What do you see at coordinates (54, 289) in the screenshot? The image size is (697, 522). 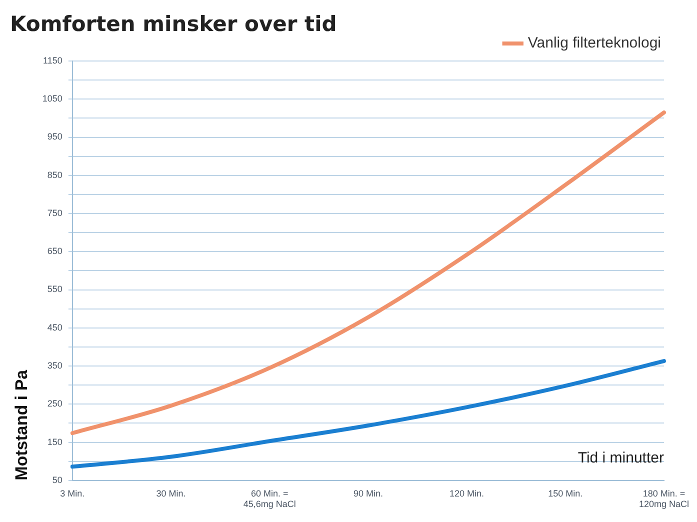 I see `y-tick-label: 550` at bounding box center [54, 289].